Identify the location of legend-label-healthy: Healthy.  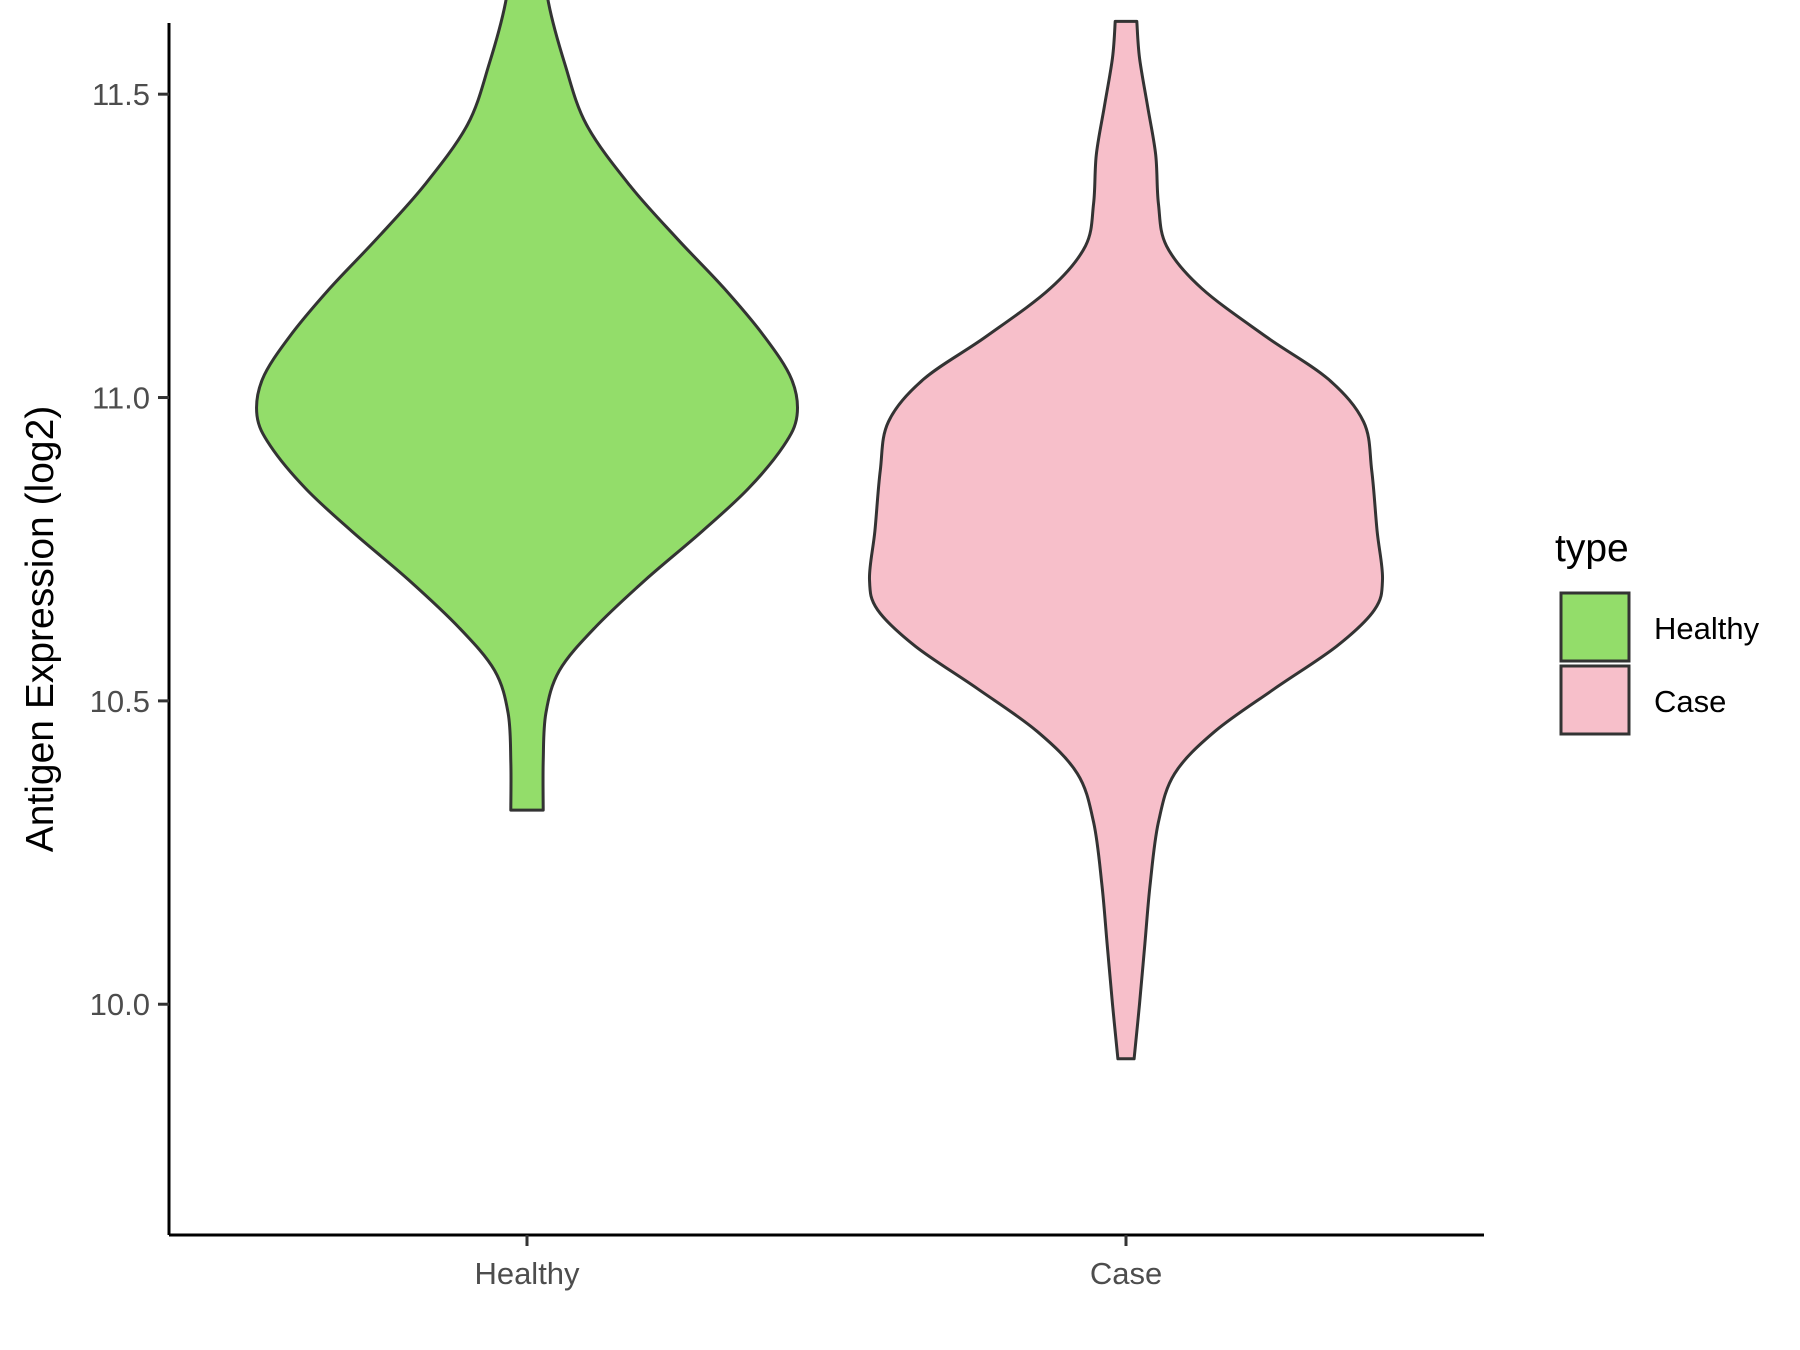
(1707, 628).